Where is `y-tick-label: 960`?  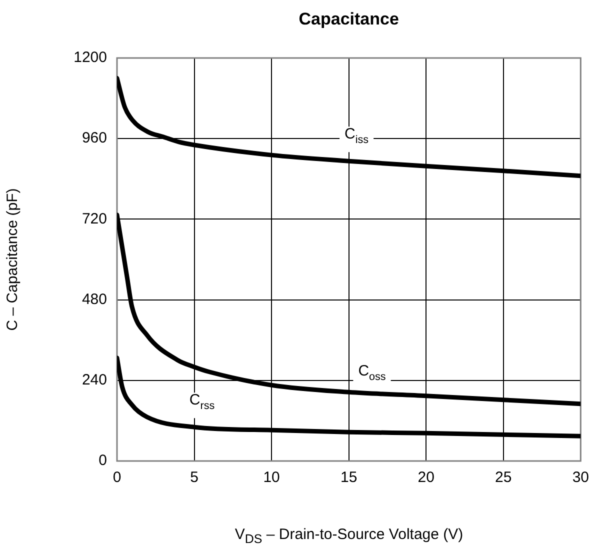 y-tick-label: 960 is located at coordinates (94, 138).